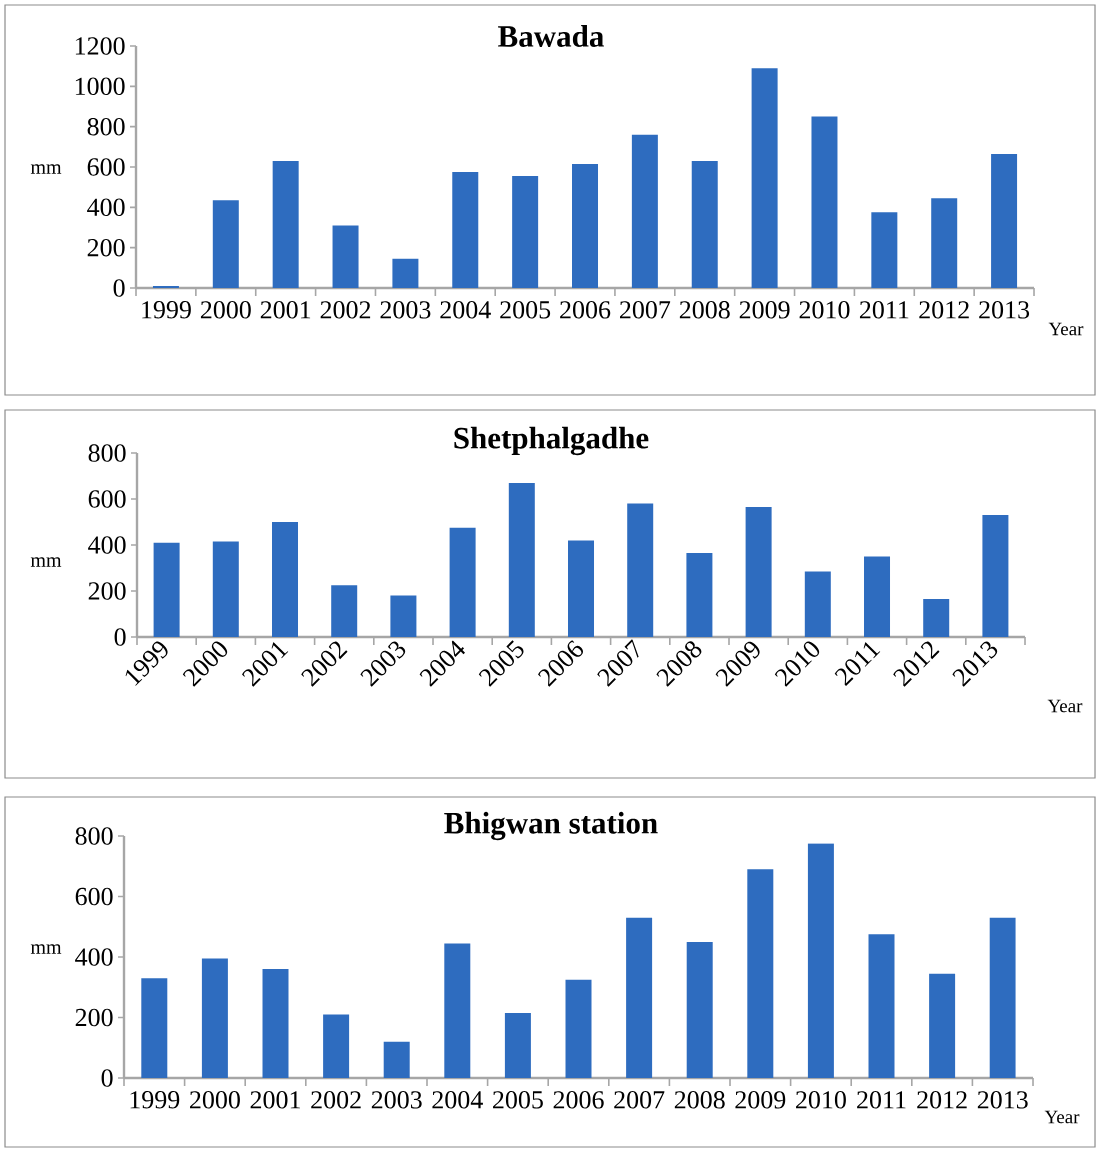  What do you see at coordinates (551, 826) in the screenshot?
I see `chart-title: Bhigwan station` at bounding box center [551, 826].